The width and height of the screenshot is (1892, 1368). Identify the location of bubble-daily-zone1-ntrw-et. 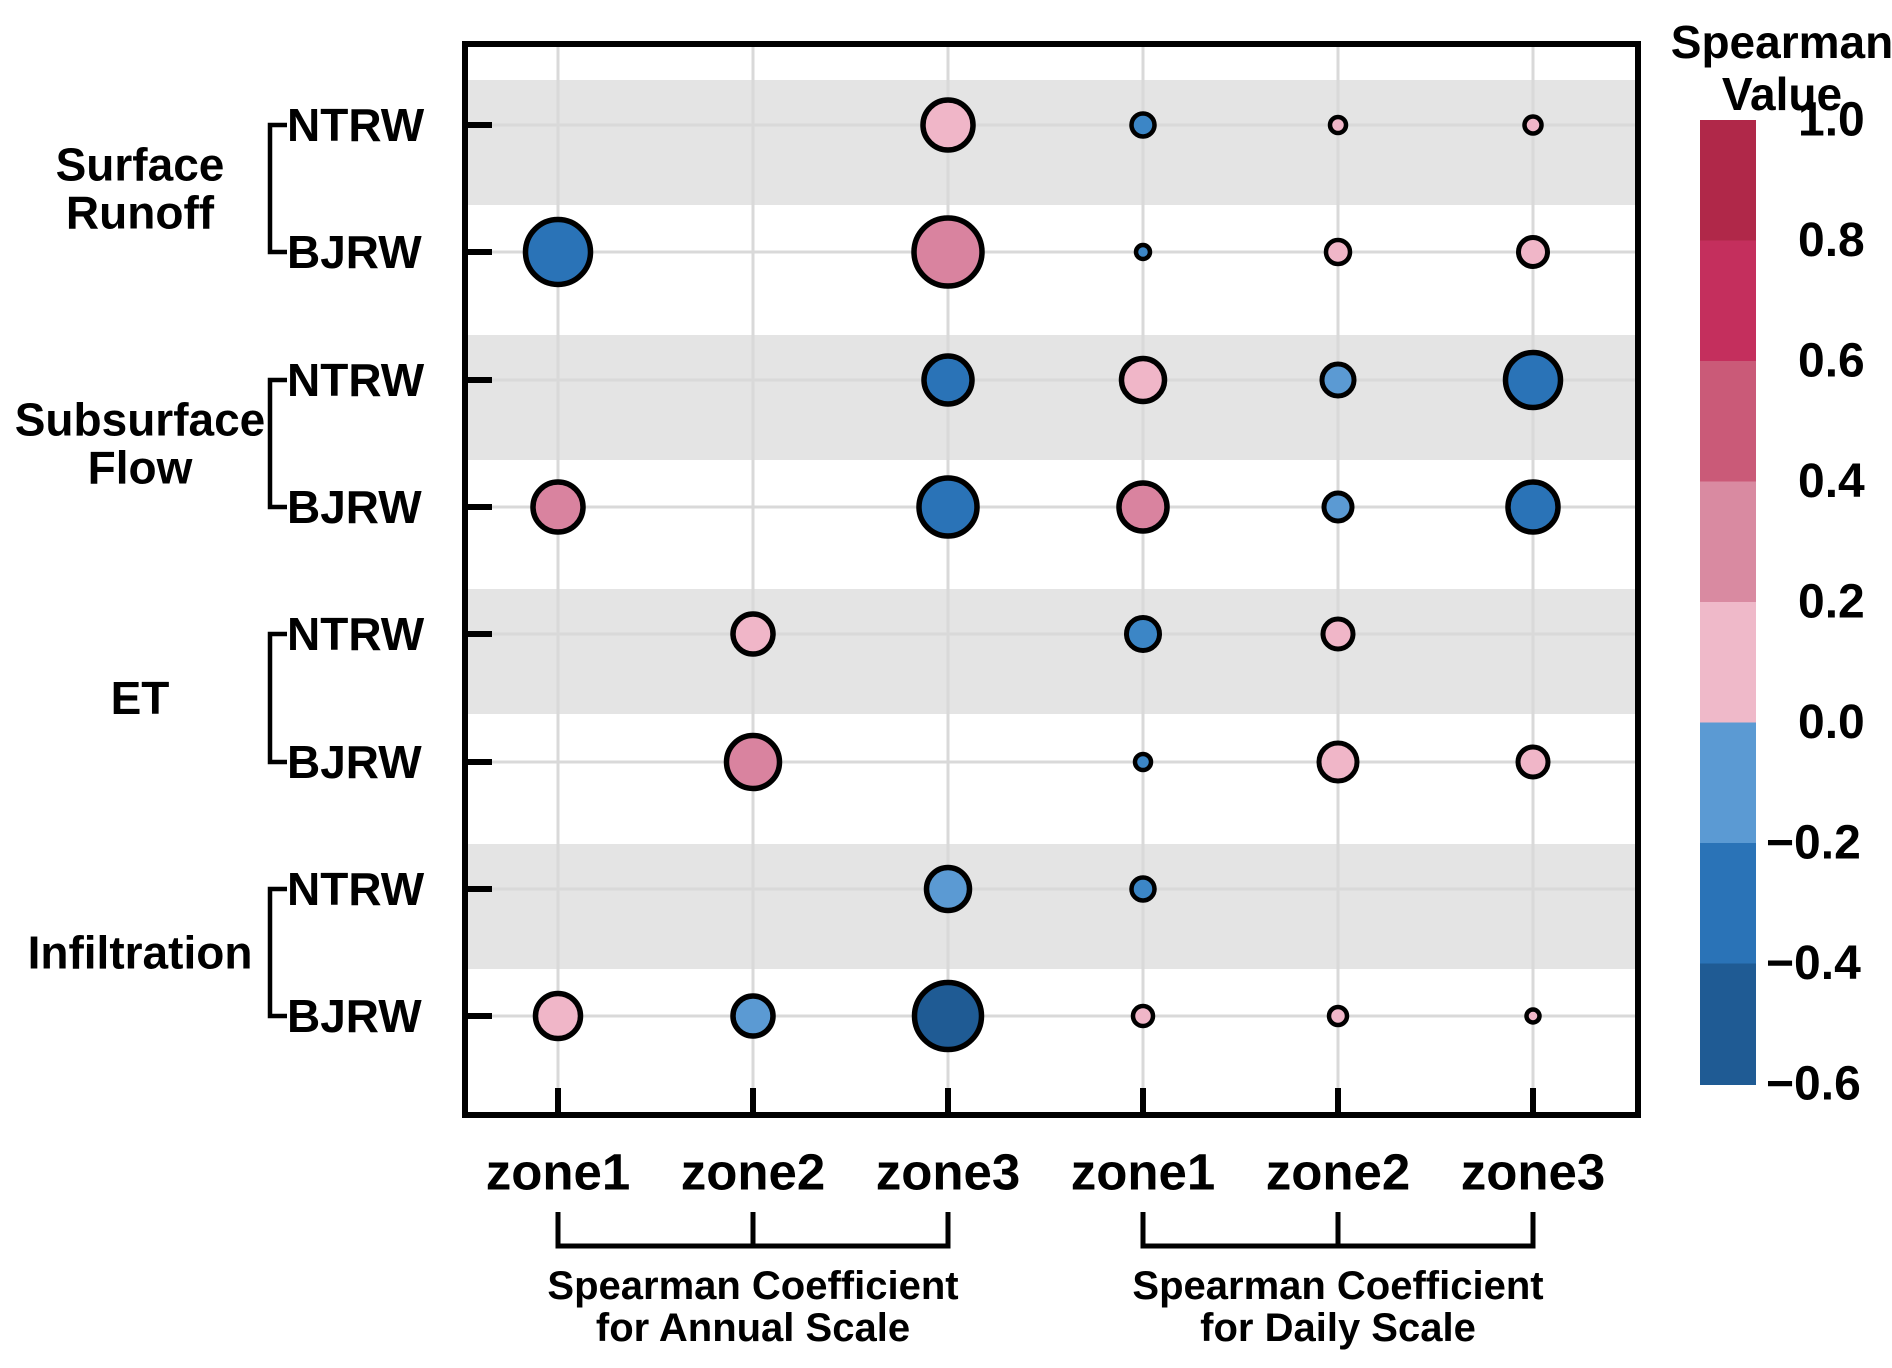
(1143, 634).